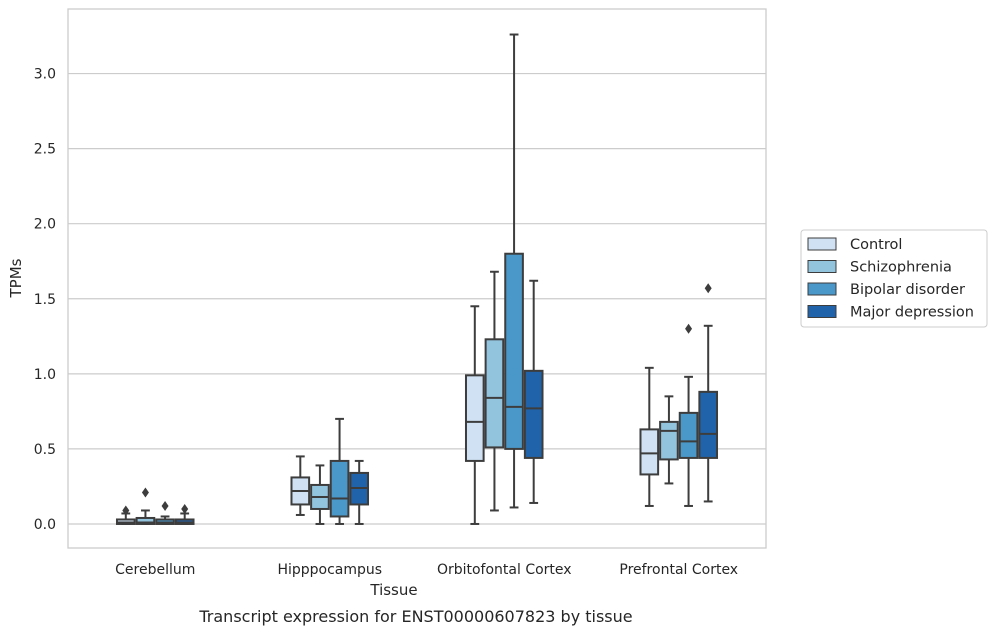 This screenshot has width=997, height=634. Describe the element at coordinates (393, 590) in the screenshot. I see `x-axis-label: Tissue` at that location.